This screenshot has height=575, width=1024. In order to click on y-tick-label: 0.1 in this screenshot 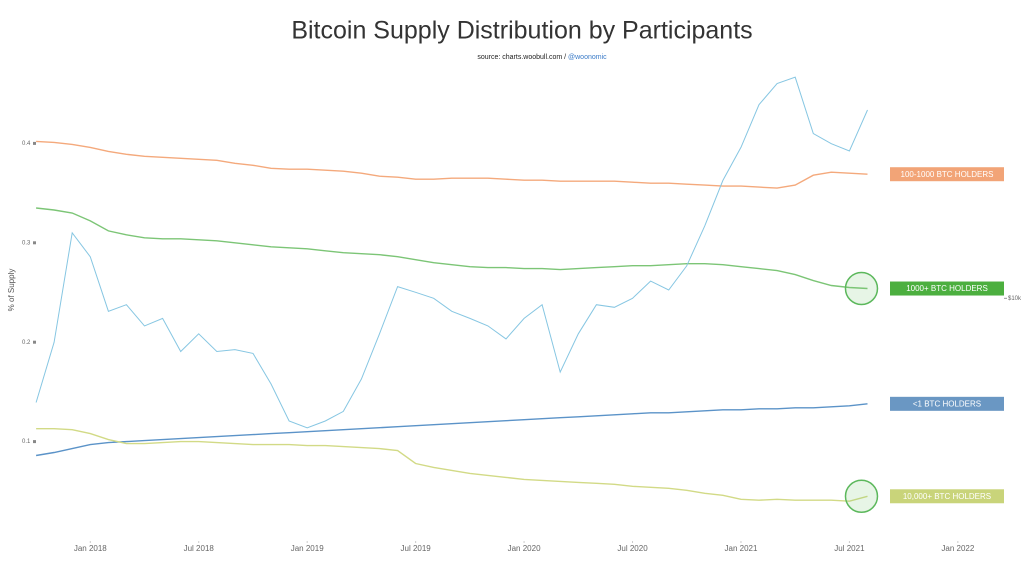, I will do `click(26, 442)`.